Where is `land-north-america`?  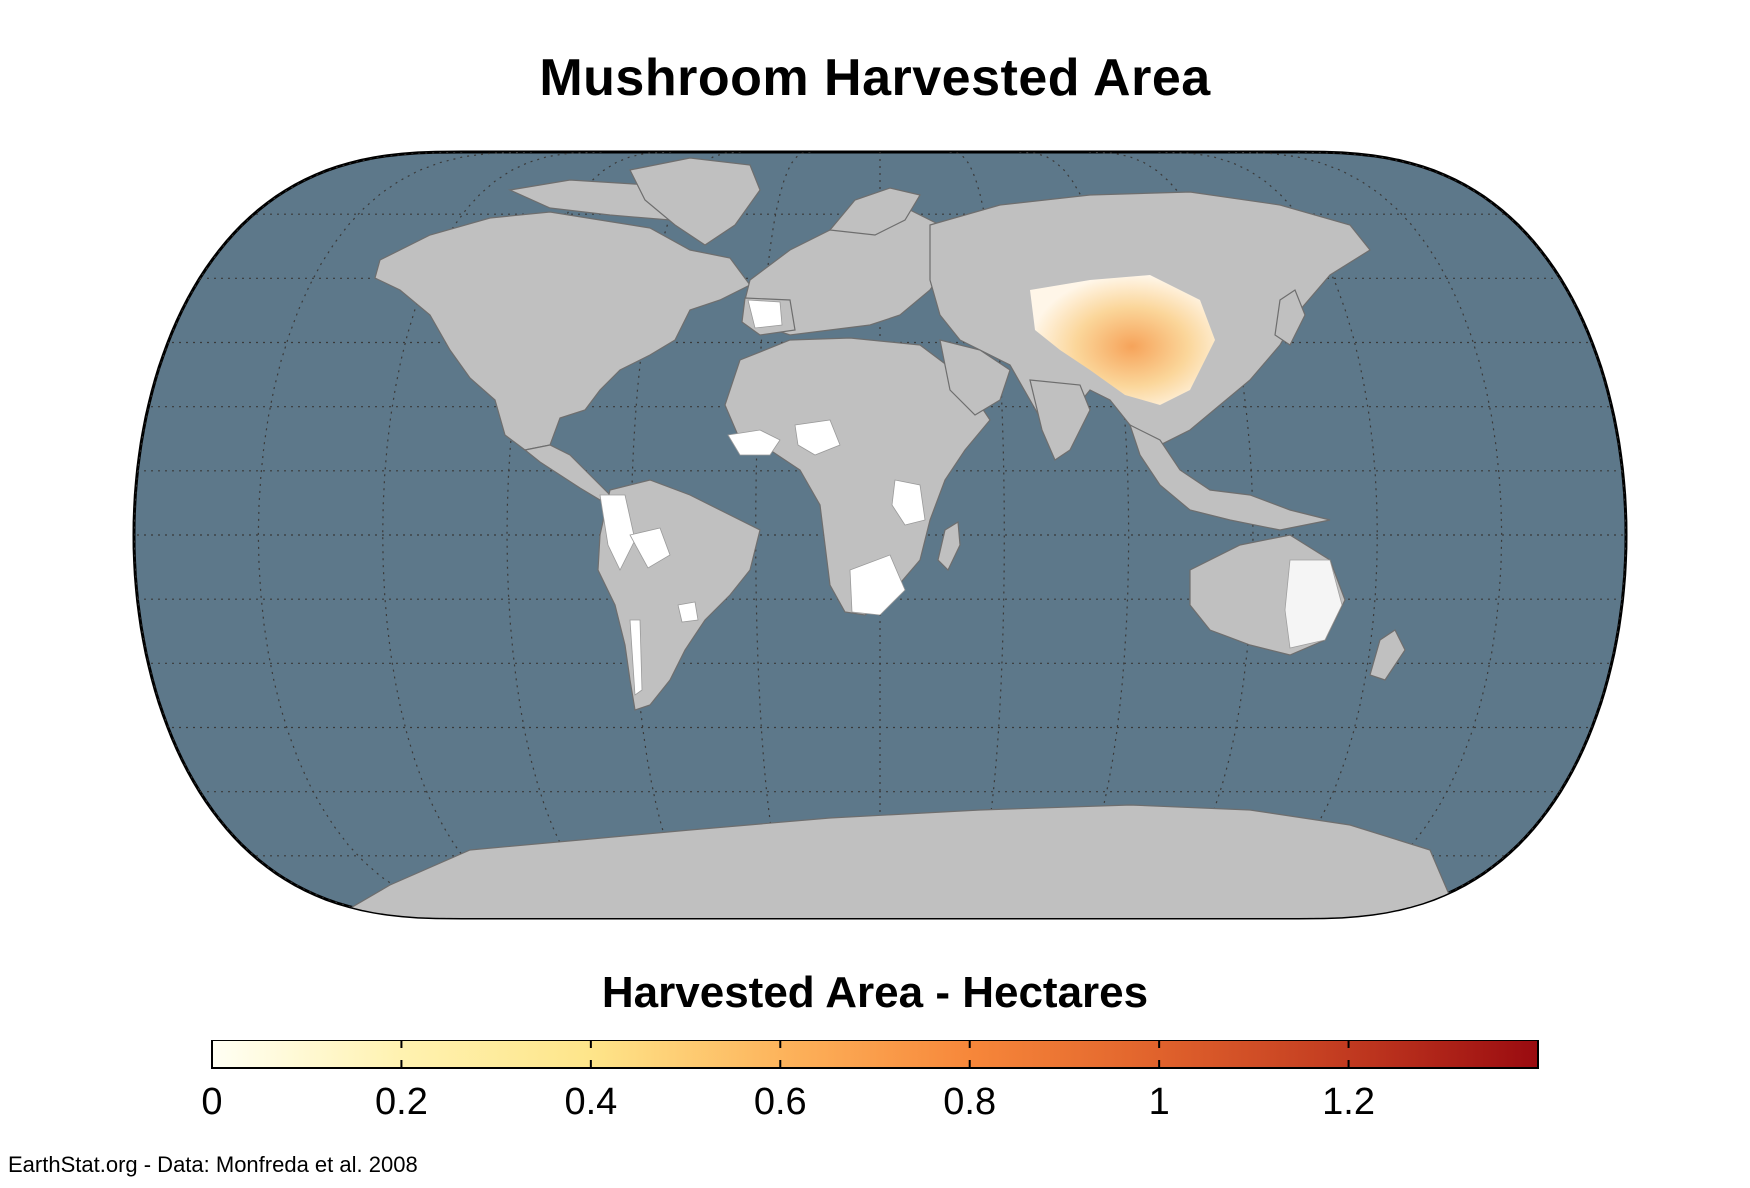 land-north-america is located at coordinates (562, 331).